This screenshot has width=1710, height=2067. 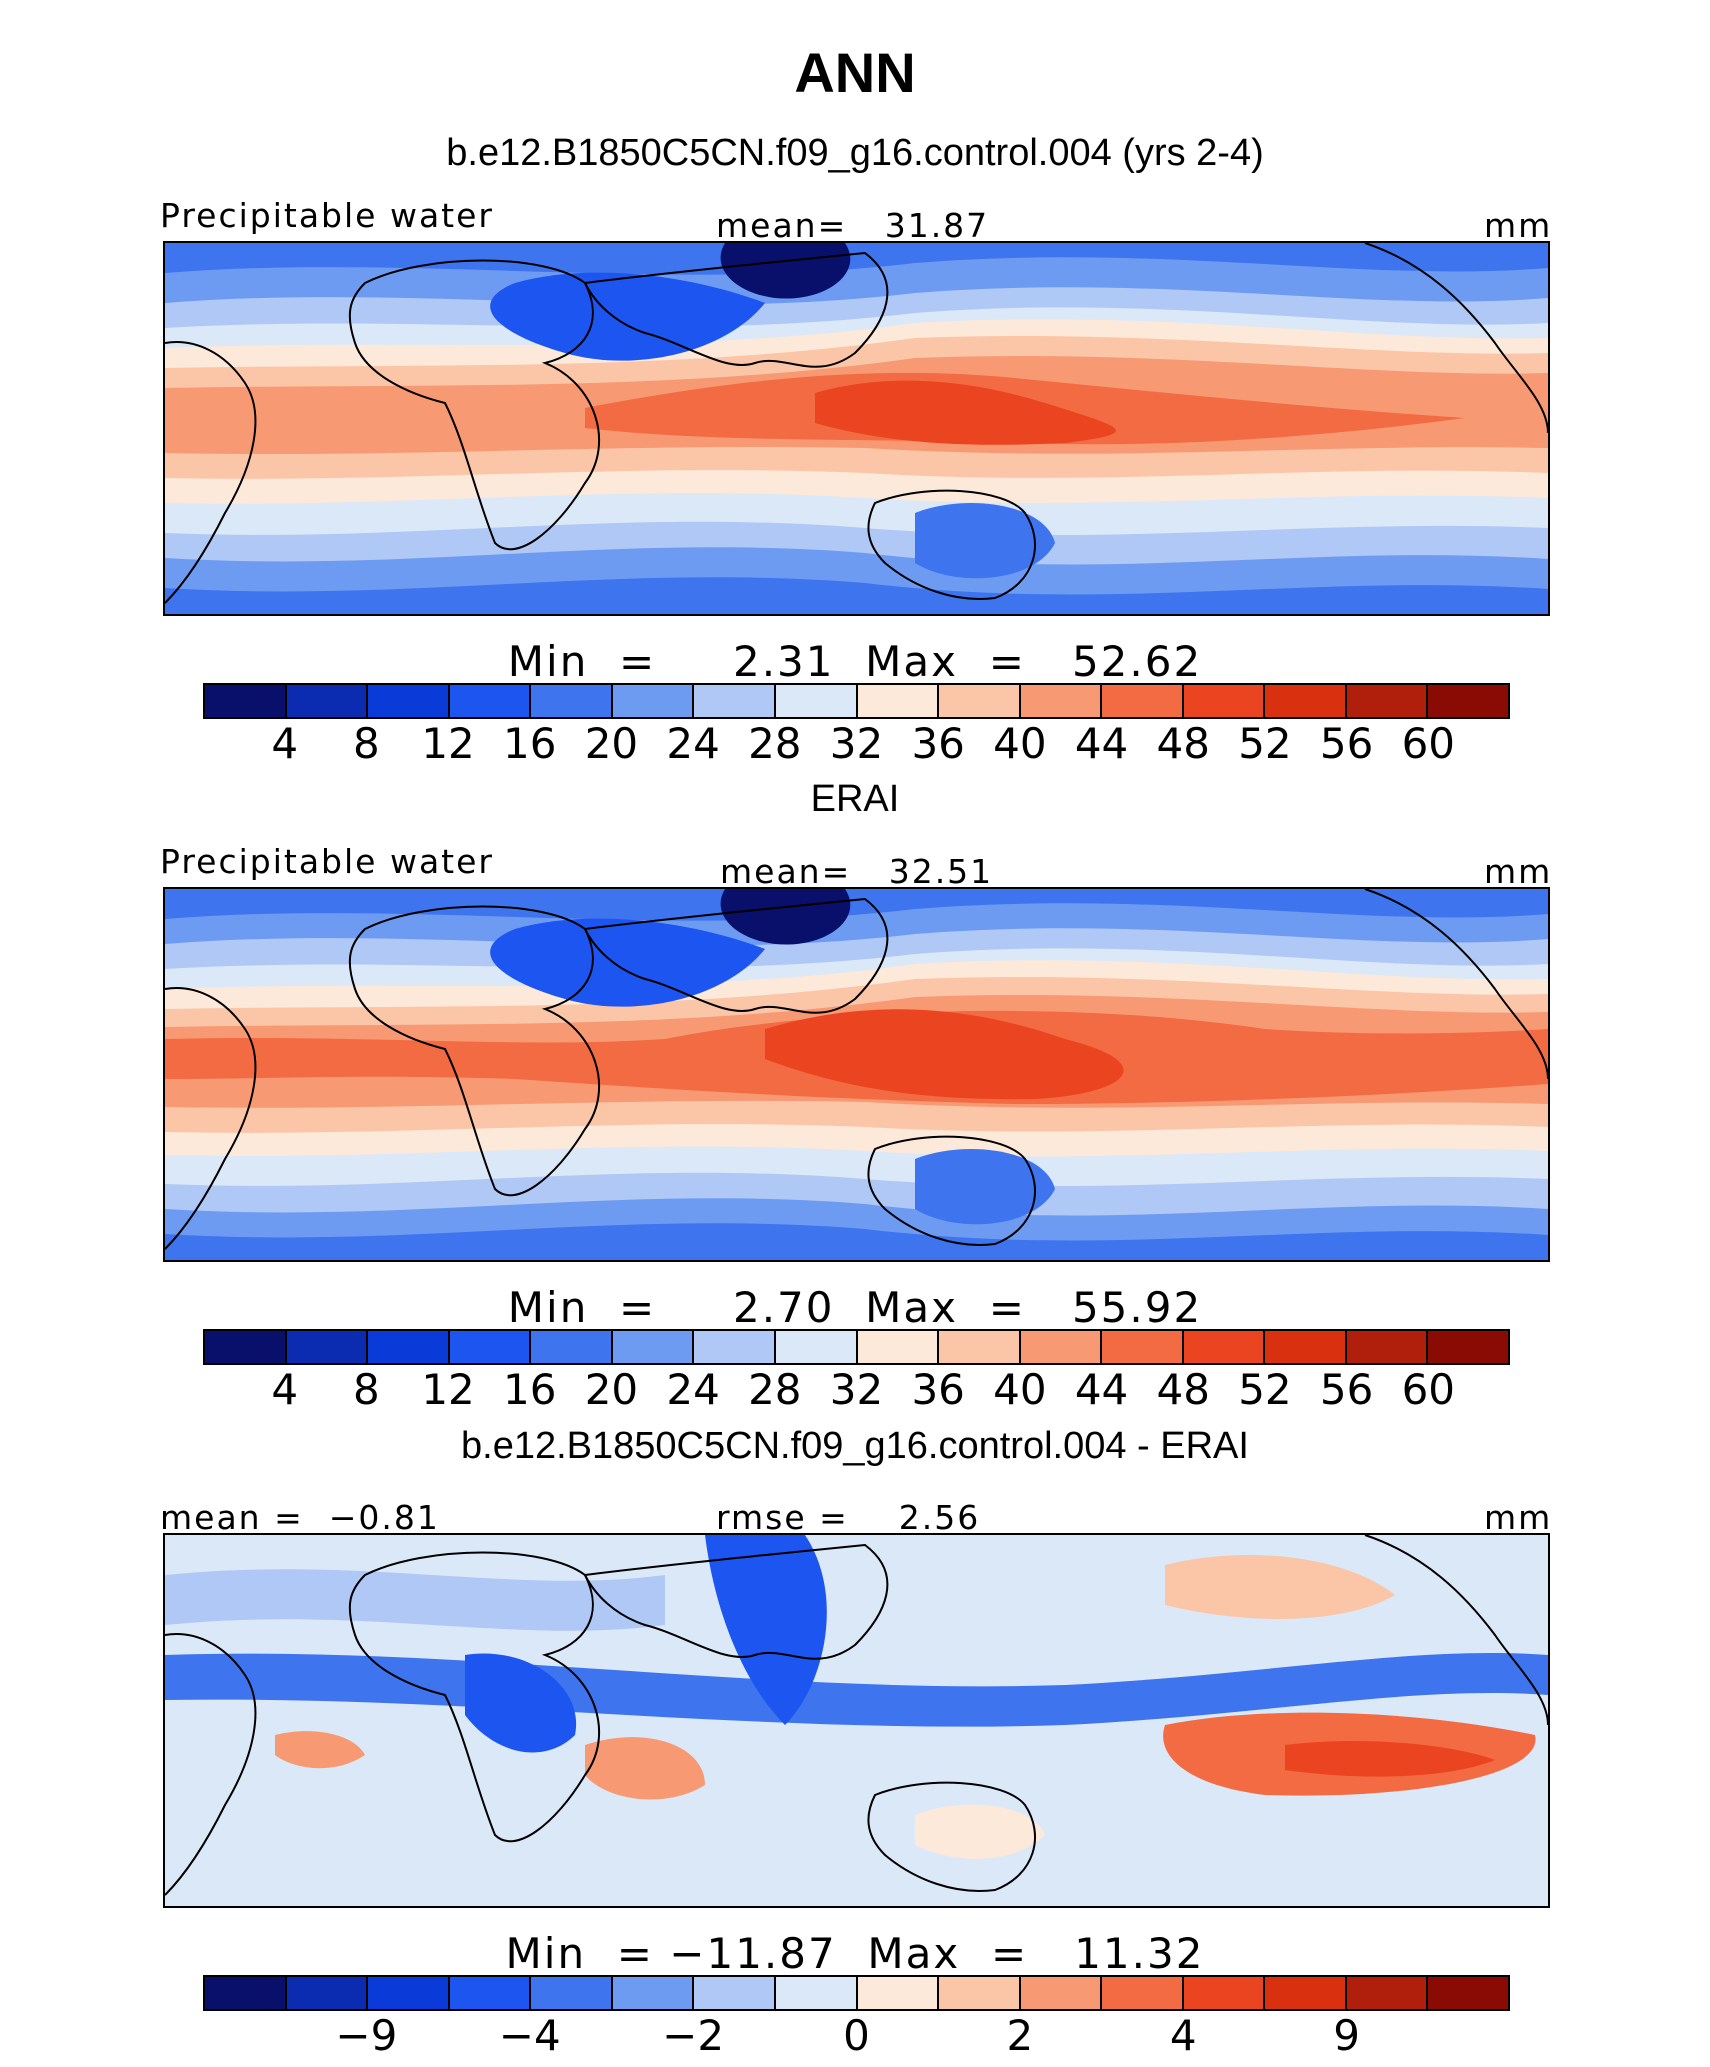 I want to click on panel2-center-label: mean= 32.51, so click(x=857, y=871).